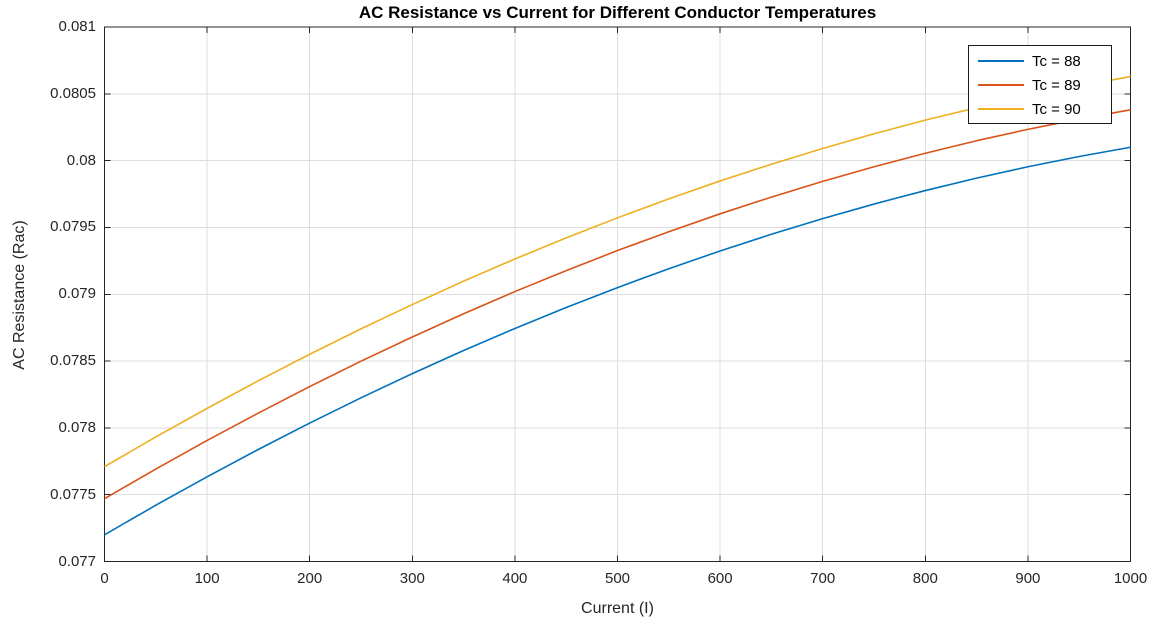 This screenshot has width=1155, height=630. What do you see at coordinates (77, 294) in the screenshot?
I see `y-tick-label: 0.079` at bounding box center [77, 294].